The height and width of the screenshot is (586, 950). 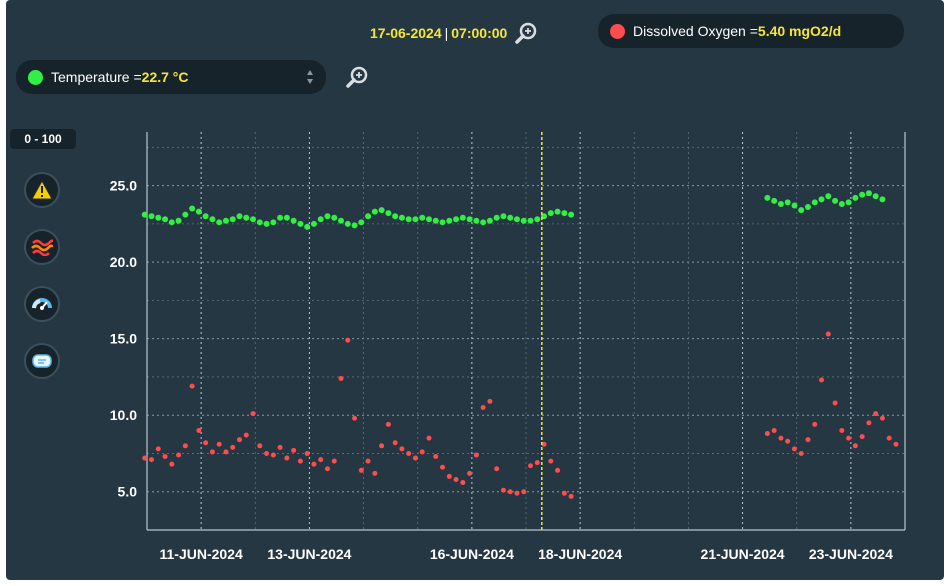 I want to click on message-icon, so click(x=42, y=361).